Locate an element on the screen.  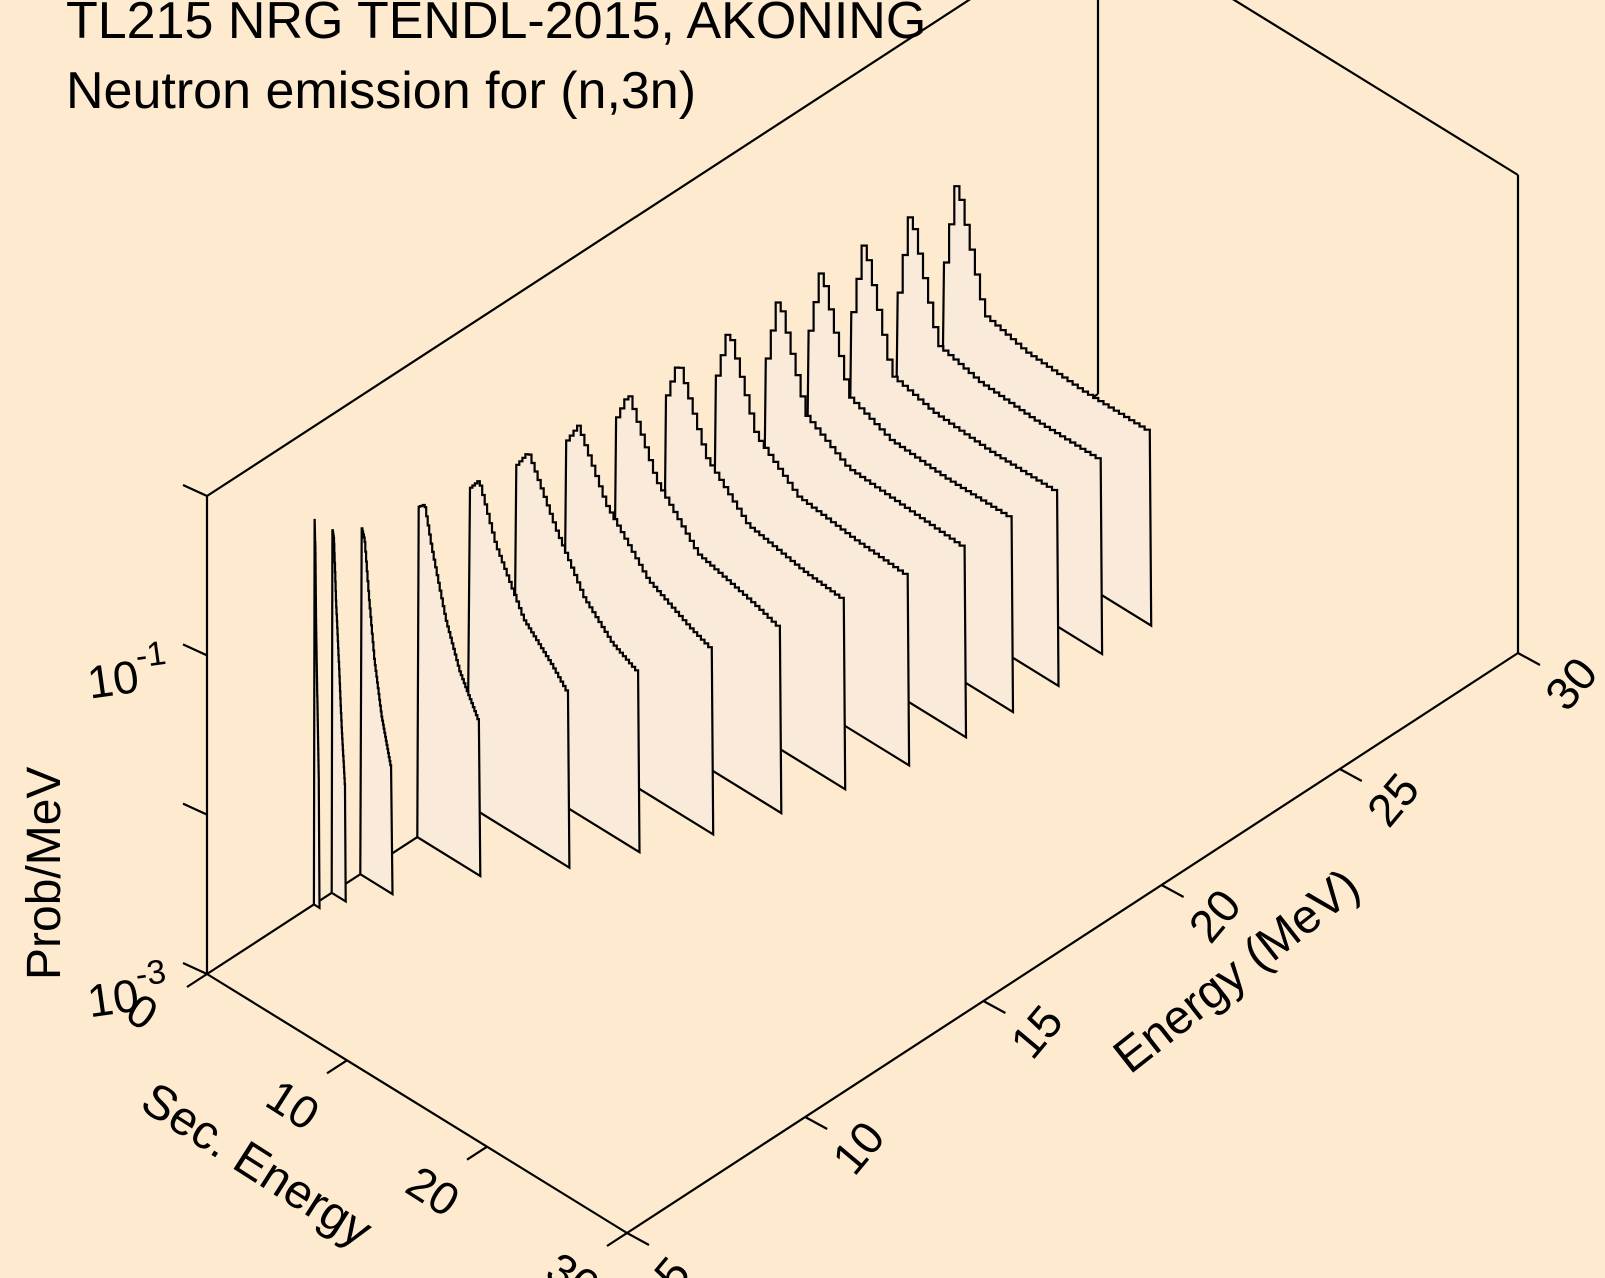
z-tick-label-0.1: 10⁻¹ is located at coordinates (127, 671).